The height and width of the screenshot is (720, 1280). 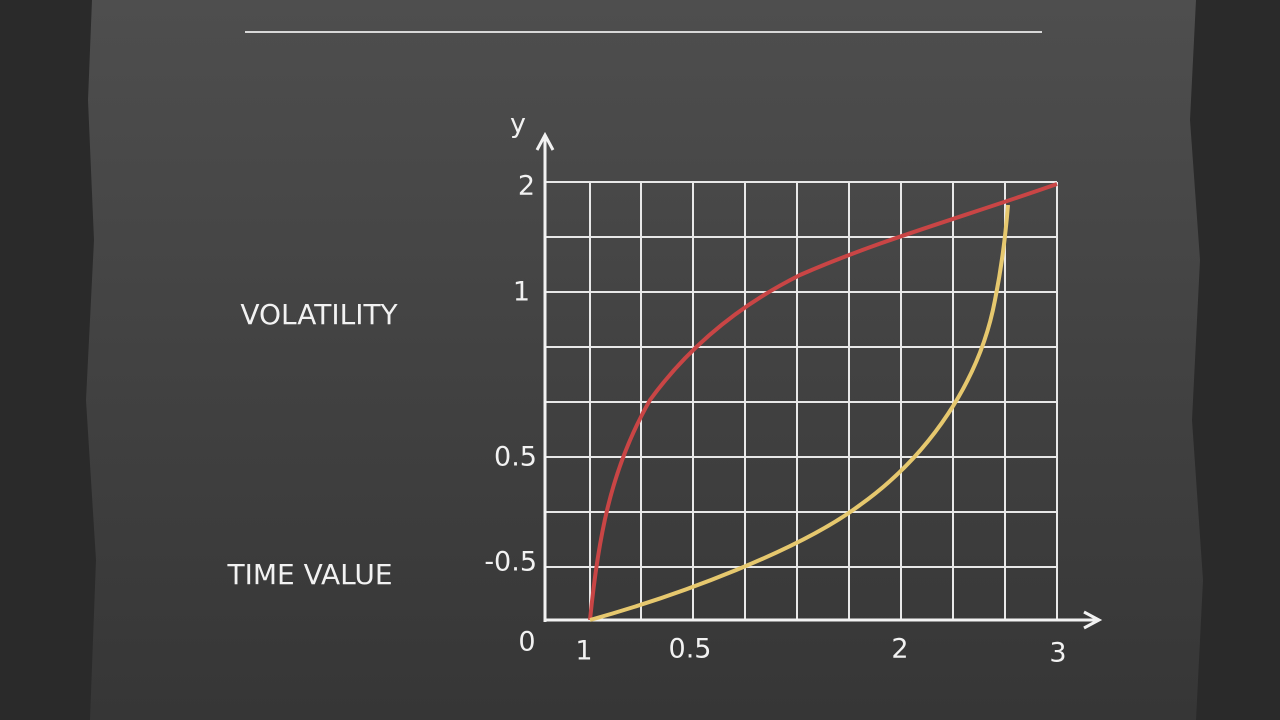 I want to click on y-tick-label: 2, so click(x=526, y=186).